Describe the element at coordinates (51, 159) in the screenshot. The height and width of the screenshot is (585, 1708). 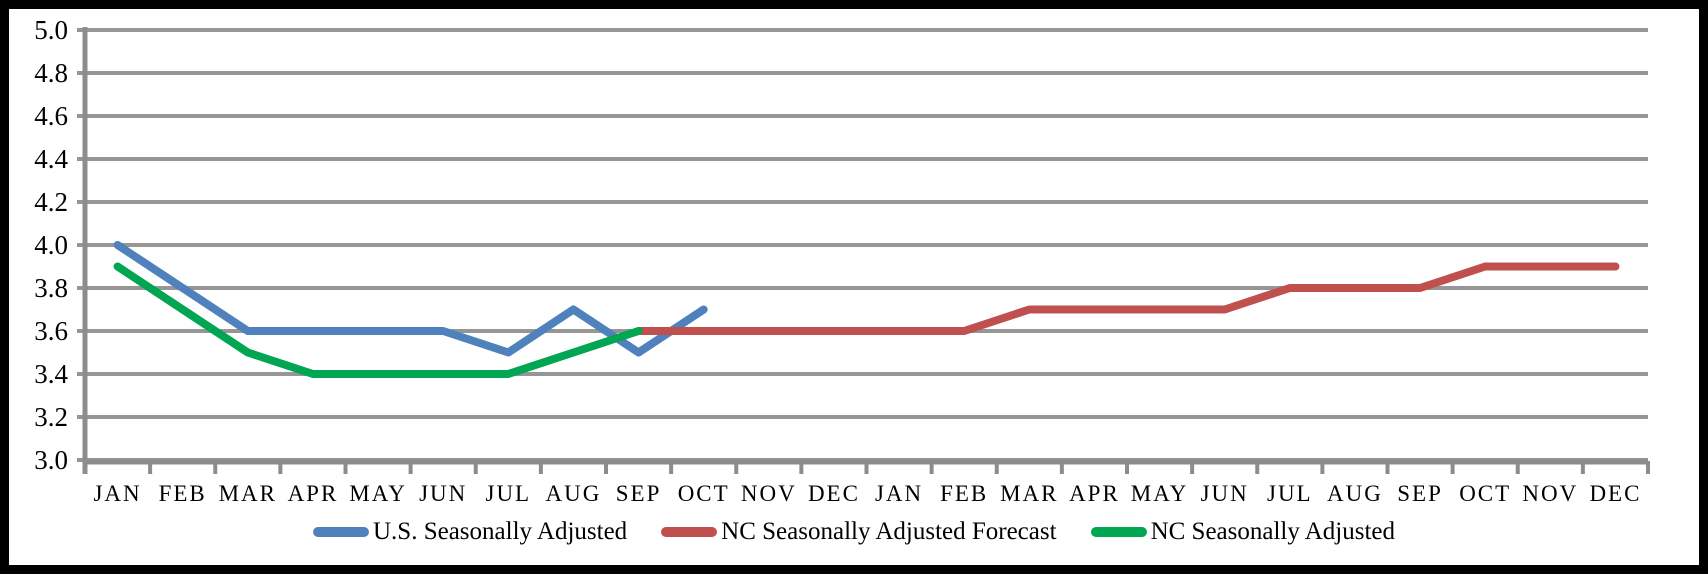
I see `y-axis-label: 4.4` at that location.